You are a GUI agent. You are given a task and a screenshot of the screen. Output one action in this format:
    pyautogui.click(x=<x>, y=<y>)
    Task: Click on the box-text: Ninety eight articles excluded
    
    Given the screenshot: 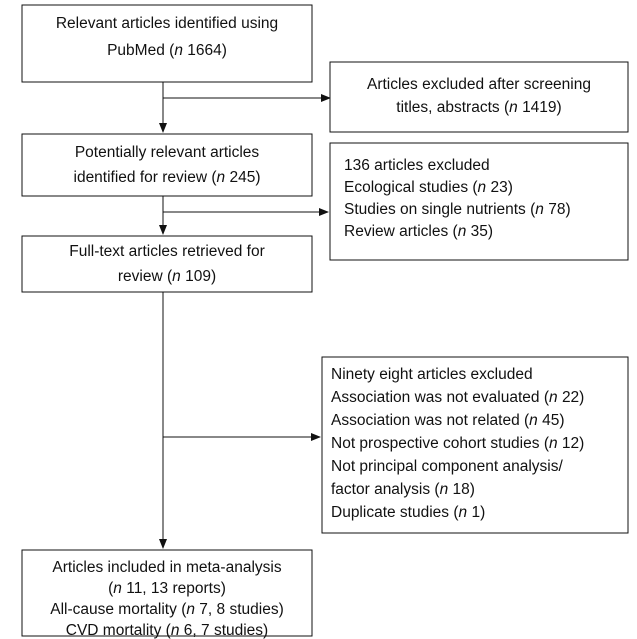 What is the action you would take?
    pyautogui.click(x=432, y=374)
    